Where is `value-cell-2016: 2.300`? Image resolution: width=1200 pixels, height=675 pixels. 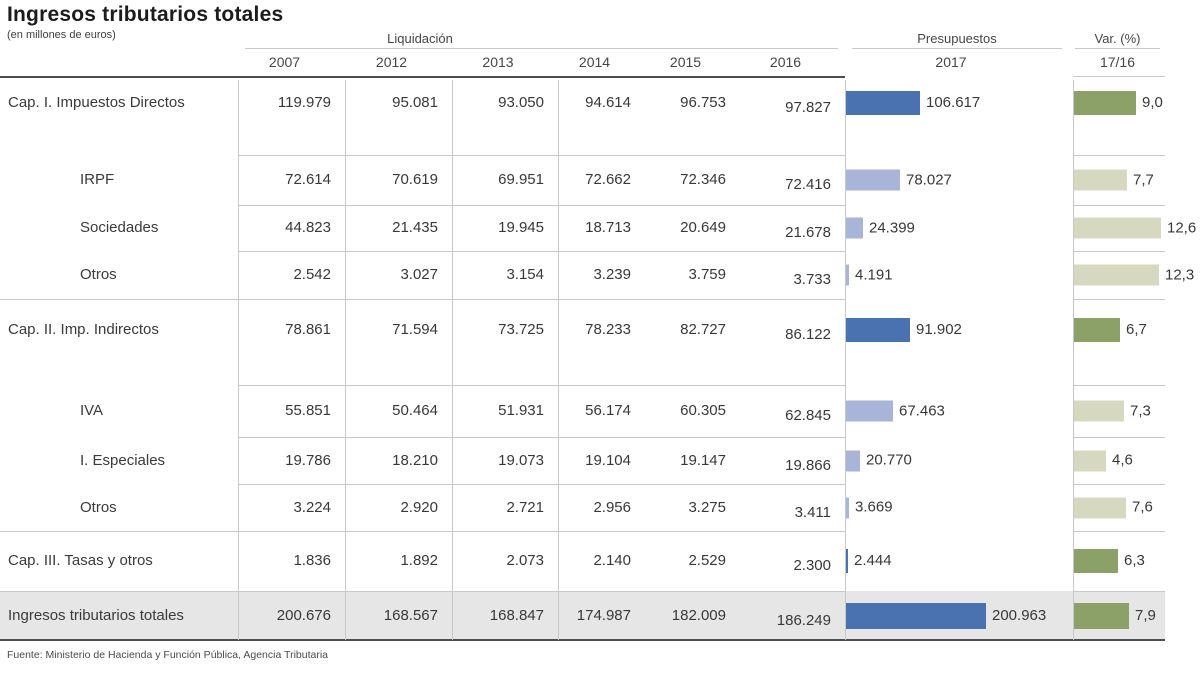
value-cell-2016: 2.300 is located at coordinates (812, 565).